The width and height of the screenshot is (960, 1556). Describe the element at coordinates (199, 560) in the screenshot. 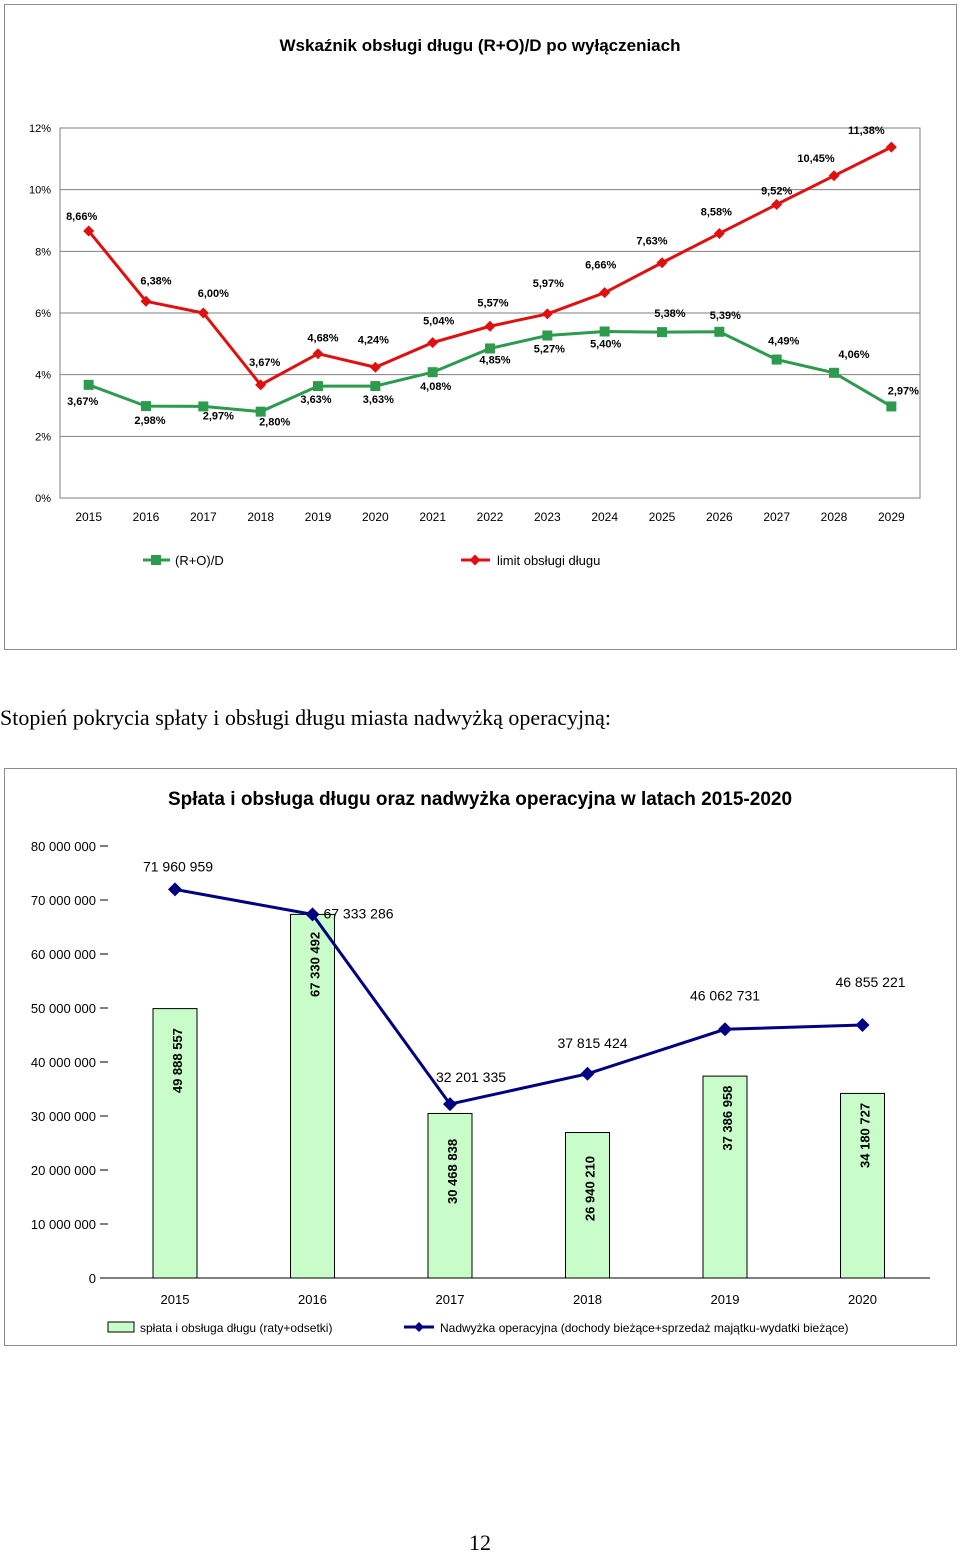

I see `legend-r-o-d-label: (R+O)/D` at that location.